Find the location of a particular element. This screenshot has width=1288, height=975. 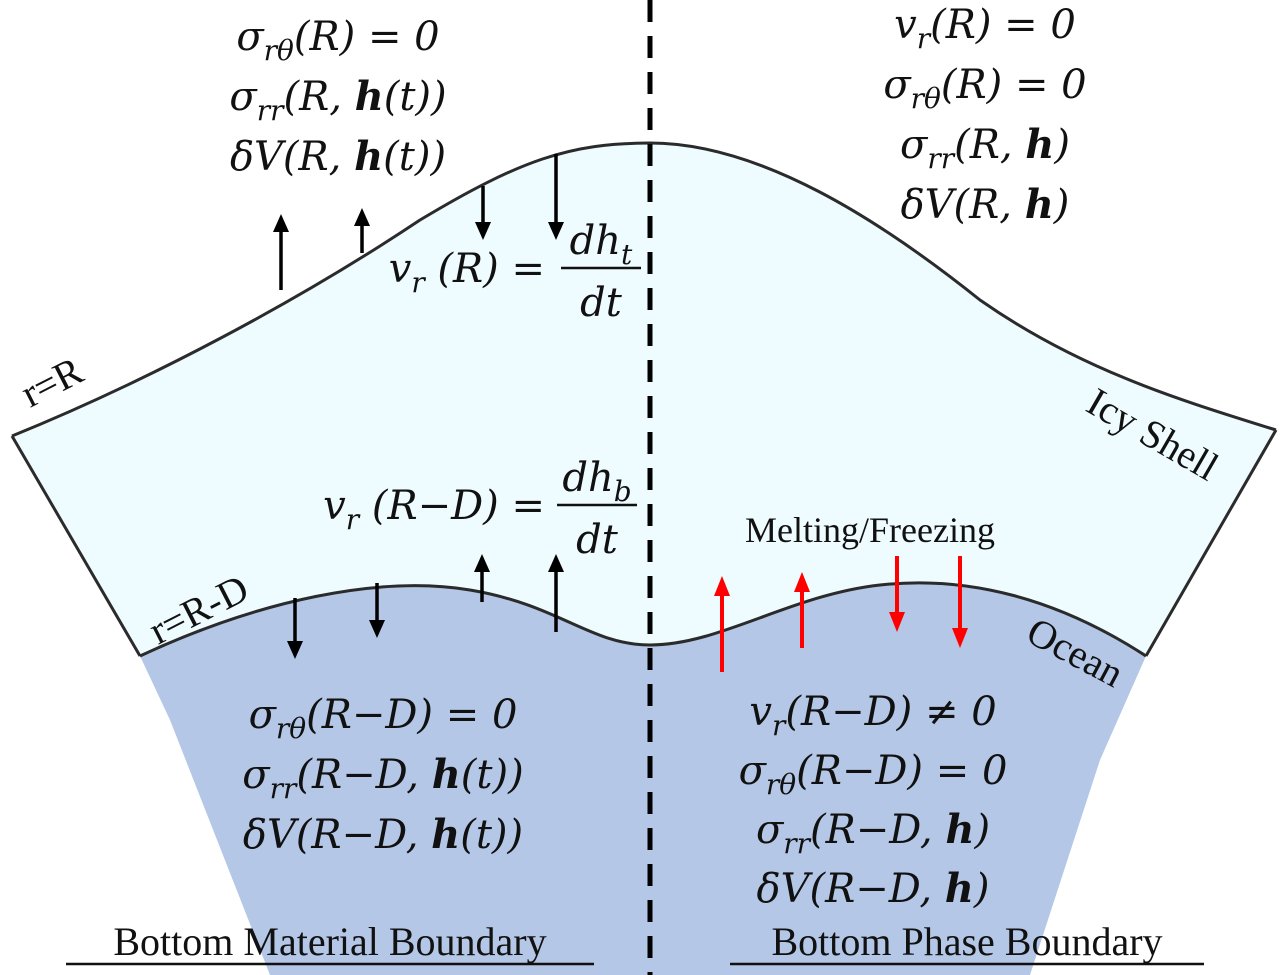

right-shell-edge is located at coordinates (1211, 543).